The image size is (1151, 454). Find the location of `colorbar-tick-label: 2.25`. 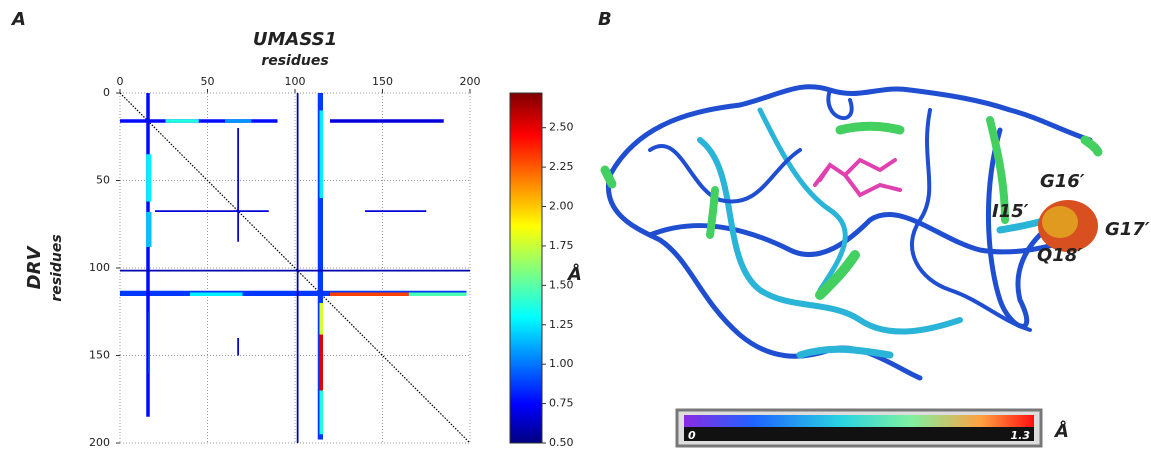

colorbar-tick-label: 2.25 is located at coordinates (561, 166).